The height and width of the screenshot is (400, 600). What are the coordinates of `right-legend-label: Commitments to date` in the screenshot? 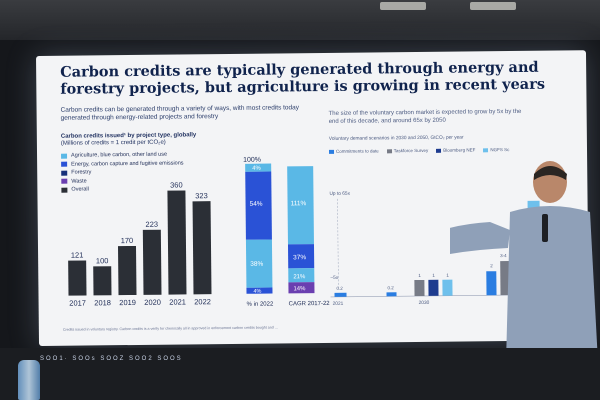 It's located at (357, 151).